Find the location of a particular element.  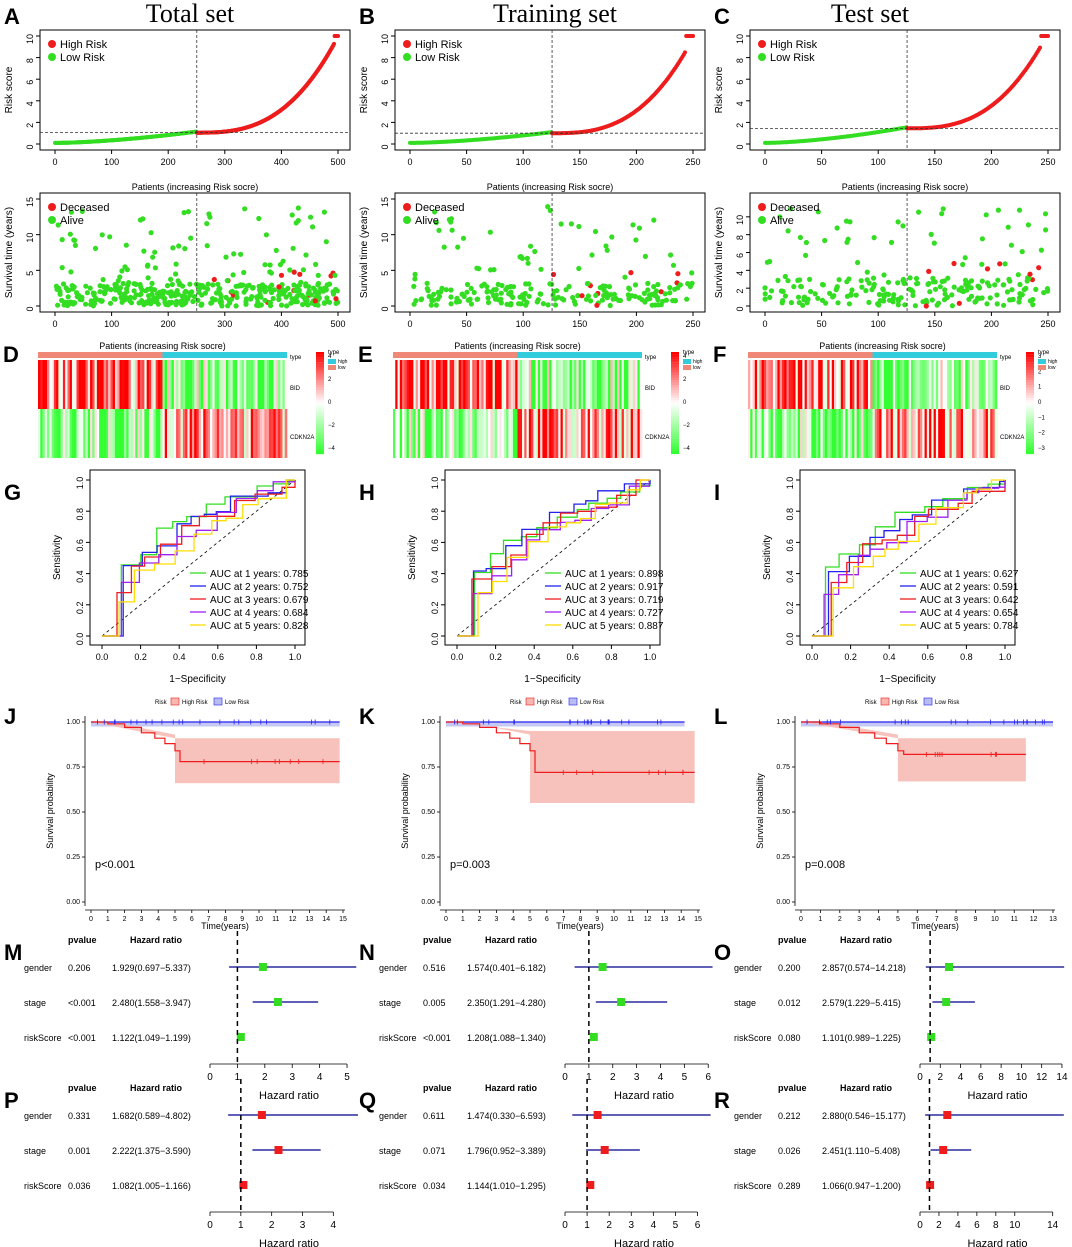

hr-marker is located at coordinates (278, 1150).